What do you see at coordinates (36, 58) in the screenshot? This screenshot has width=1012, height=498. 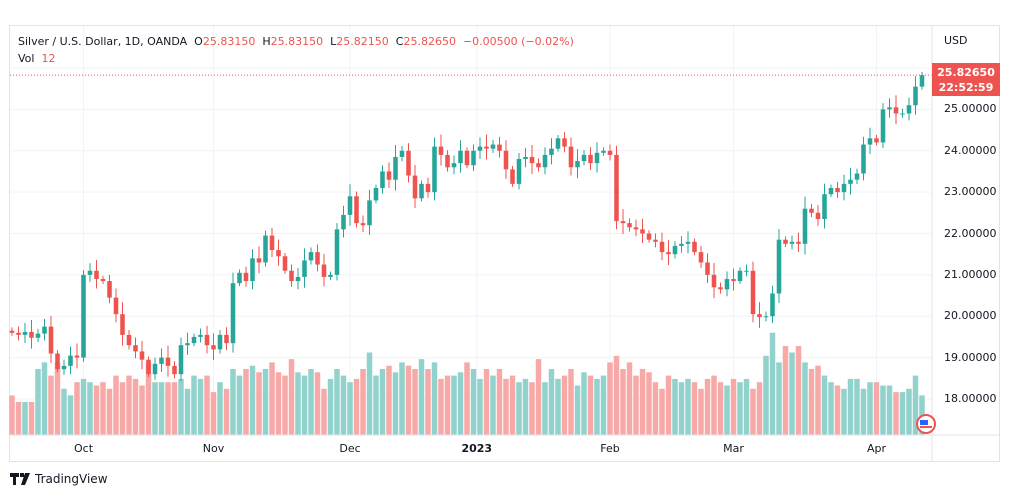 I see `volume-legend: Vol 12` at bounding box center [36, 58].